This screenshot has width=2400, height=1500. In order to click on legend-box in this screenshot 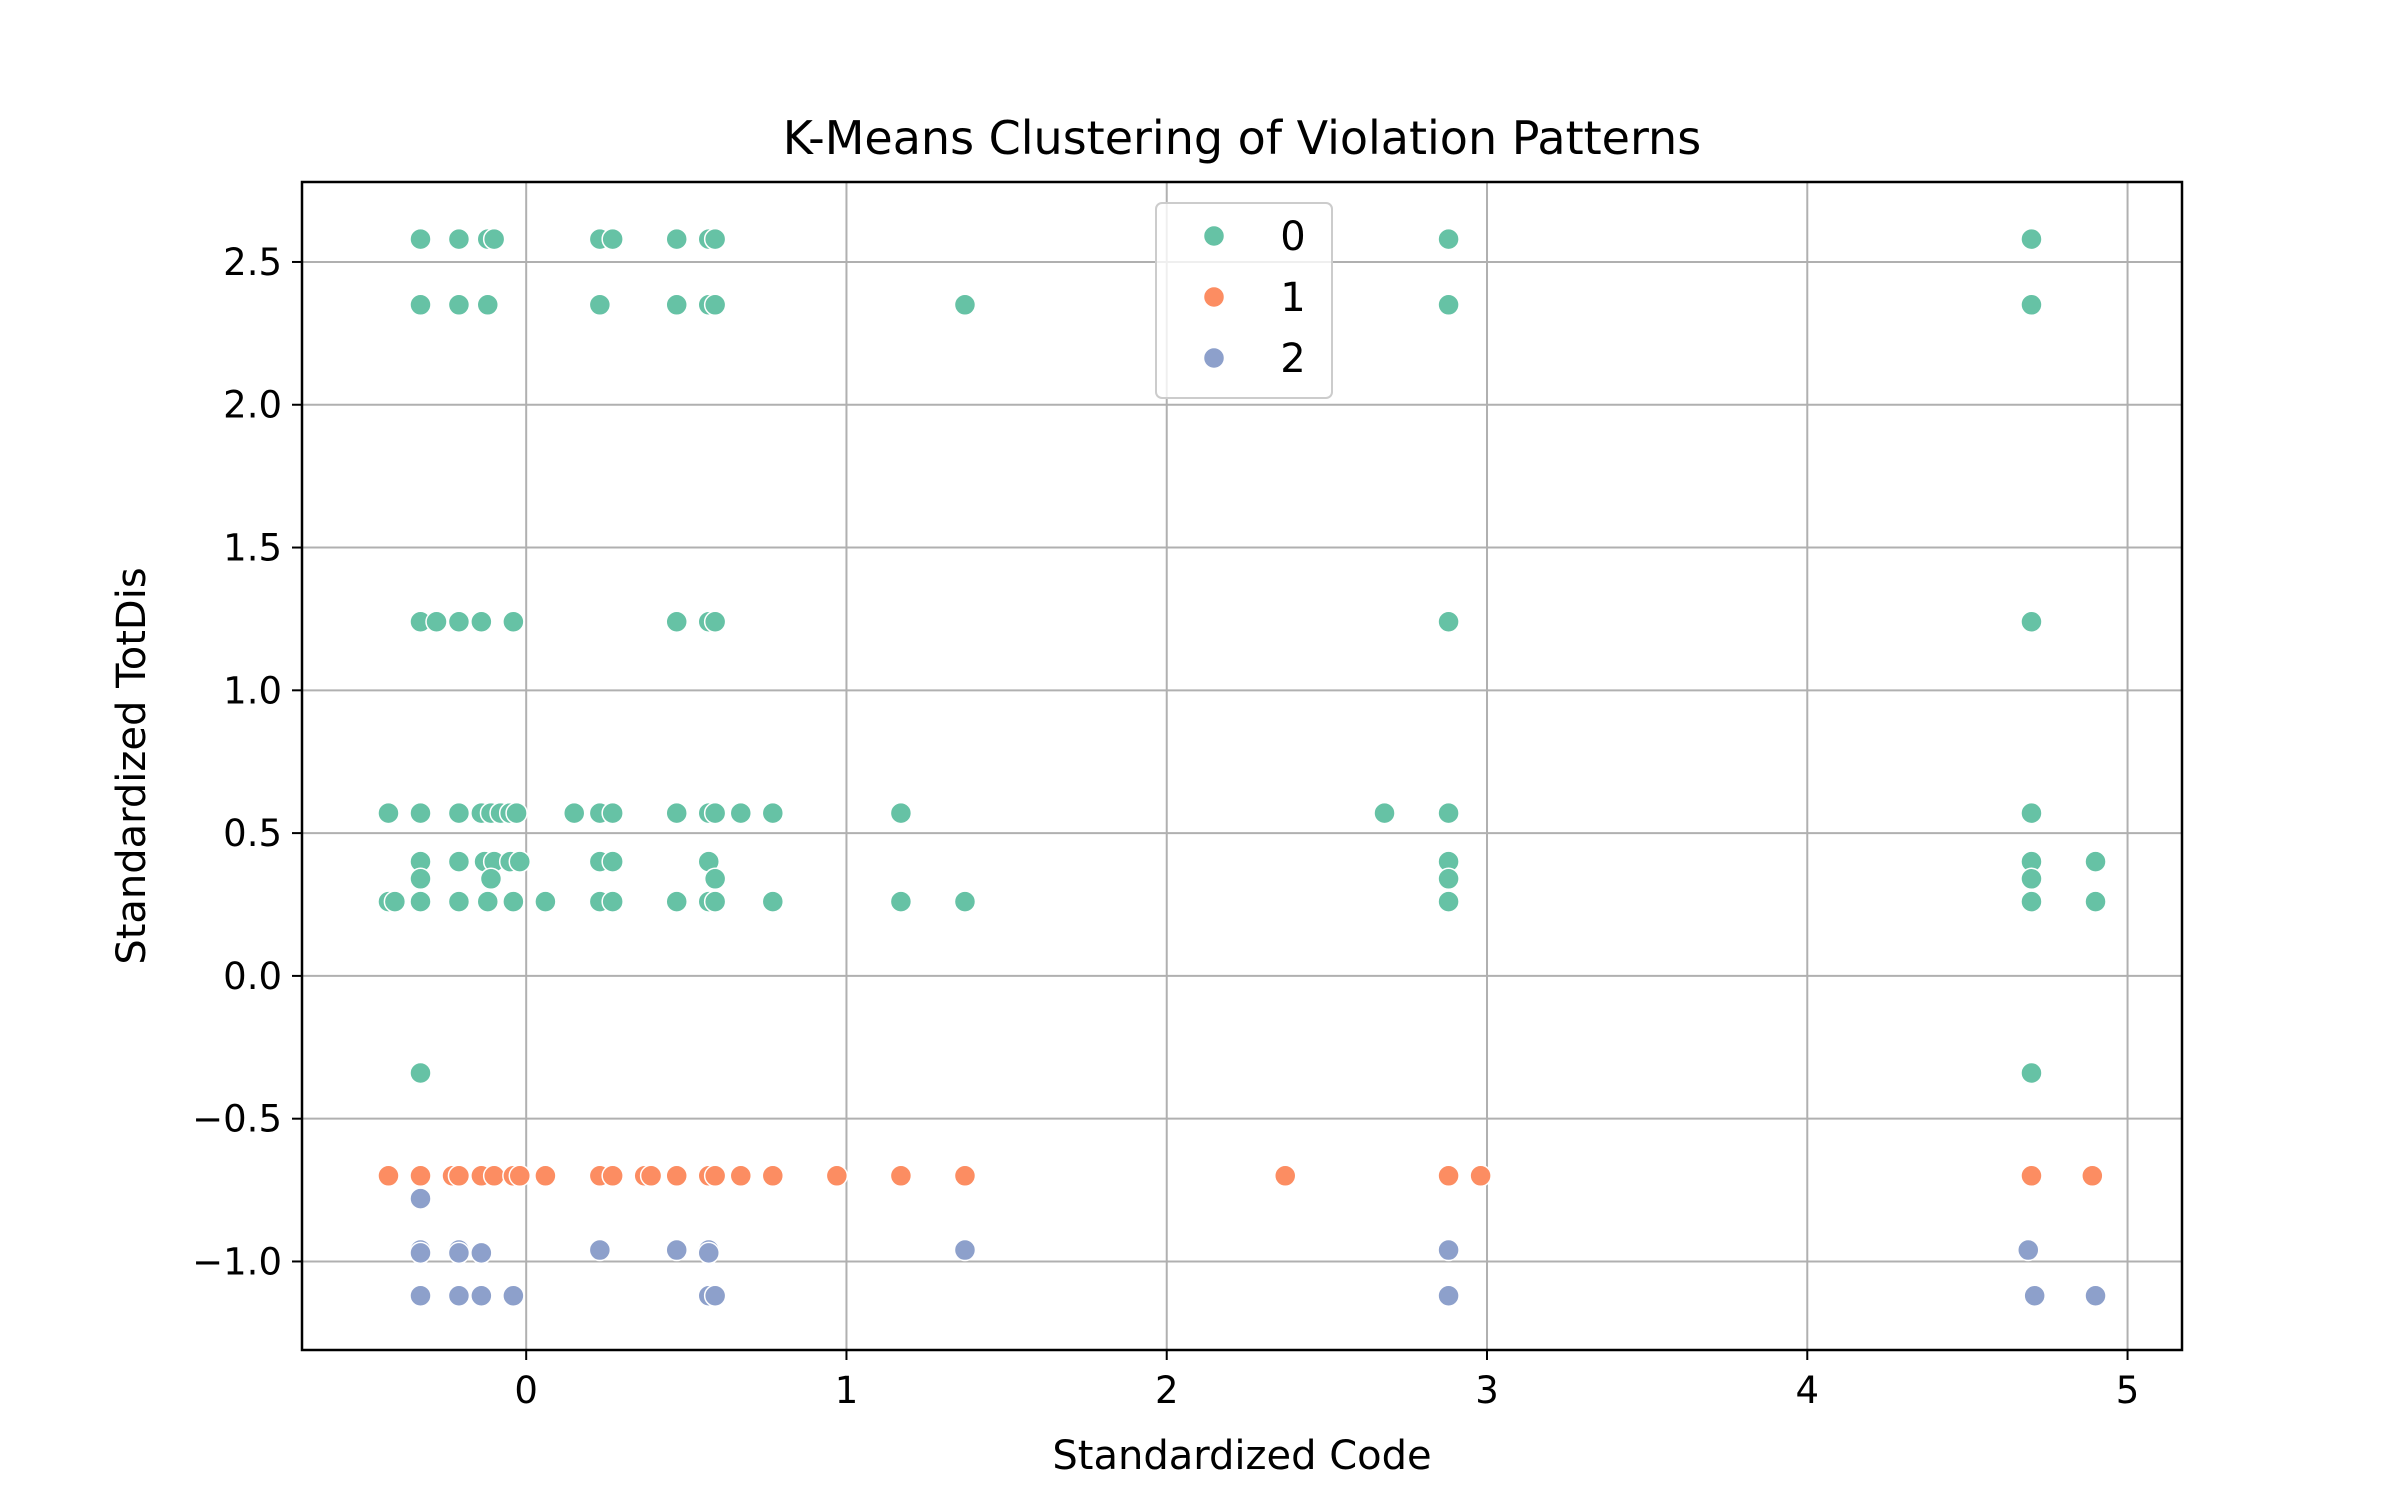, I will do `click(1244, 300)`.